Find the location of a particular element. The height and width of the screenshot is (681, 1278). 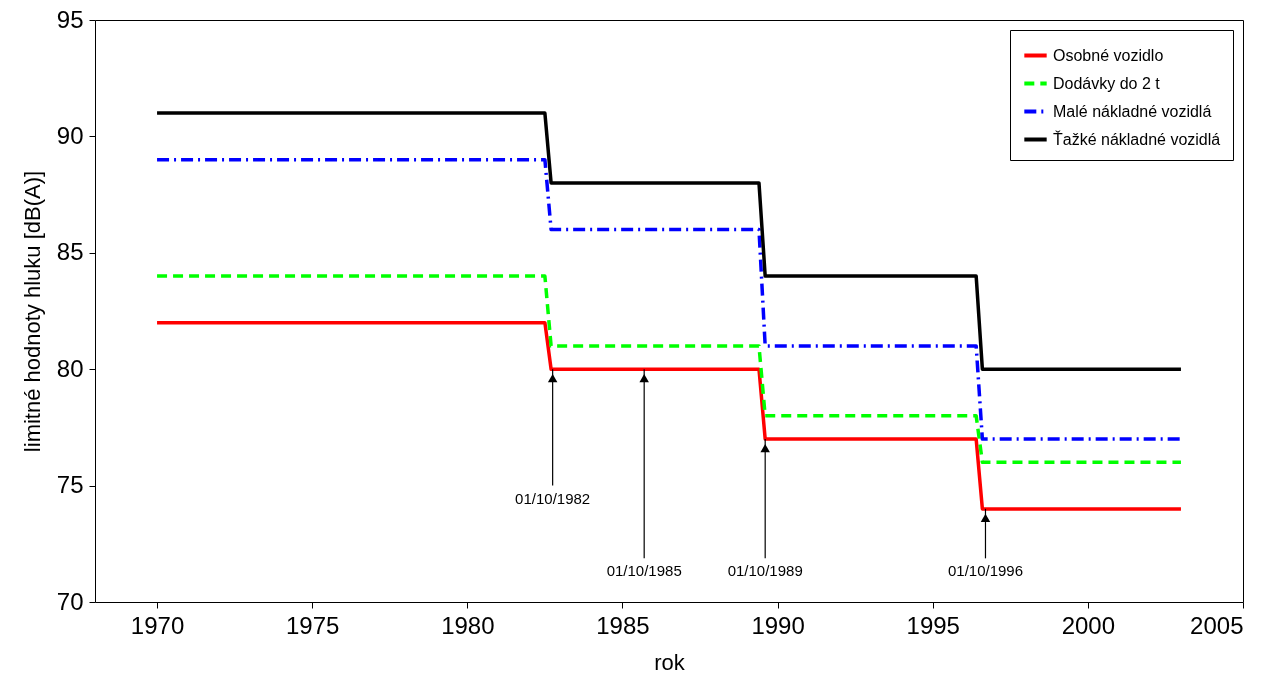

annotation: 01/10/1985 is located at coordinates (644, 571).